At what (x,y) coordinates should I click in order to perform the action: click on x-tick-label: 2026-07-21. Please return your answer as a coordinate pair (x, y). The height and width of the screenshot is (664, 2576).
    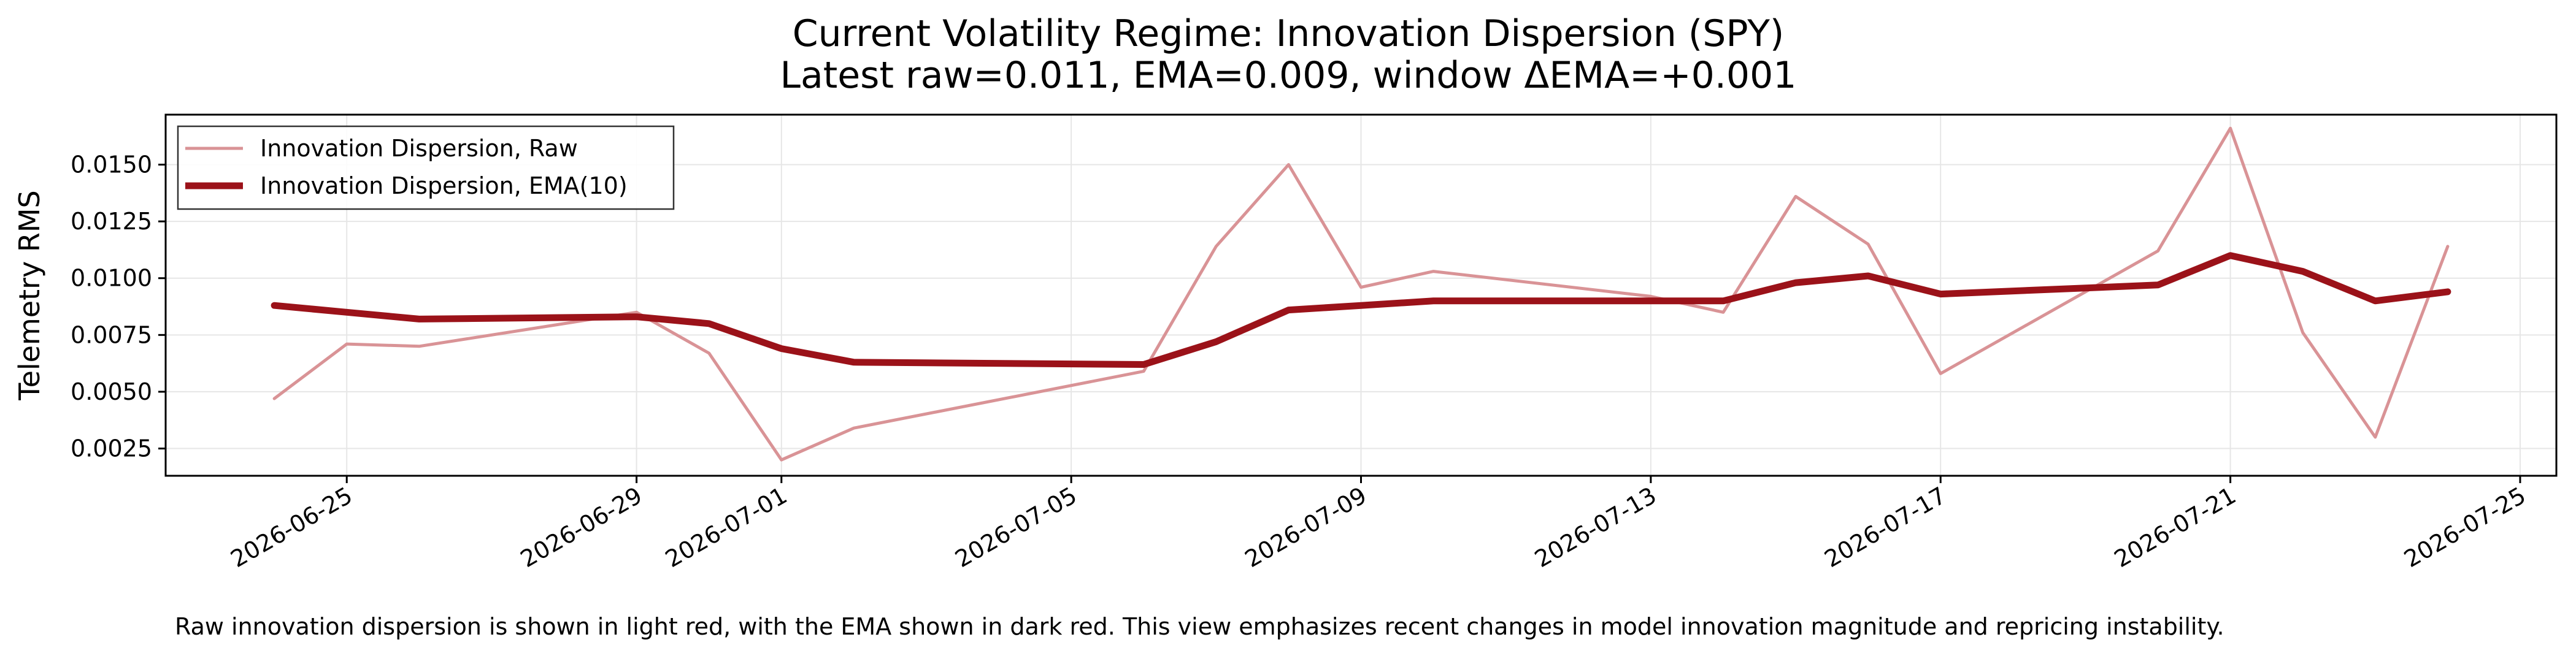
    Looking at the image, I should click on (2175, 528).